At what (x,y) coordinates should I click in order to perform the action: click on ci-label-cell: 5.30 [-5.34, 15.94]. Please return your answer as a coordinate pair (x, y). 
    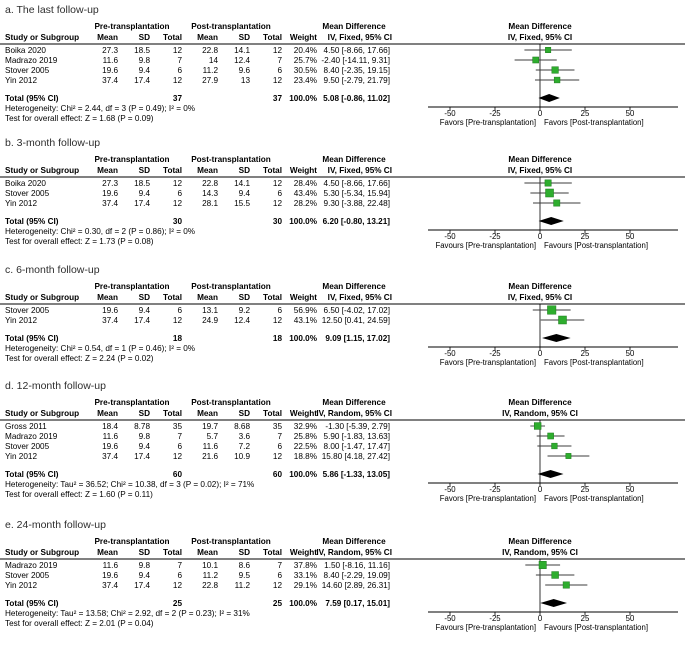
    Looking at the image, I should click on (357, 193).